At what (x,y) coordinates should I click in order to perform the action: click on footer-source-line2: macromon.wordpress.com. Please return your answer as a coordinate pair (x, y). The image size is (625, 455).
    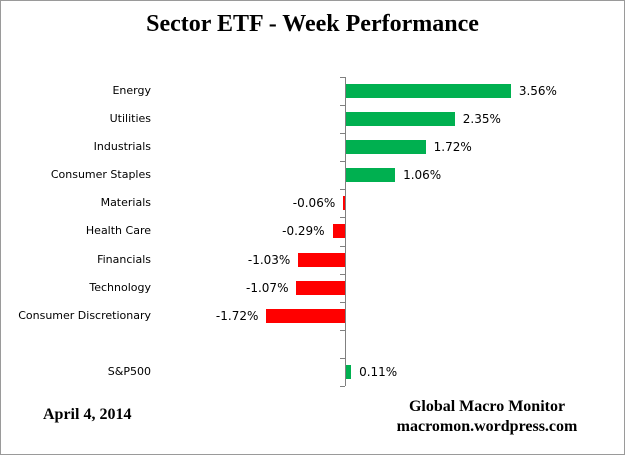
    Looking at the image, I should click on (487, 426).